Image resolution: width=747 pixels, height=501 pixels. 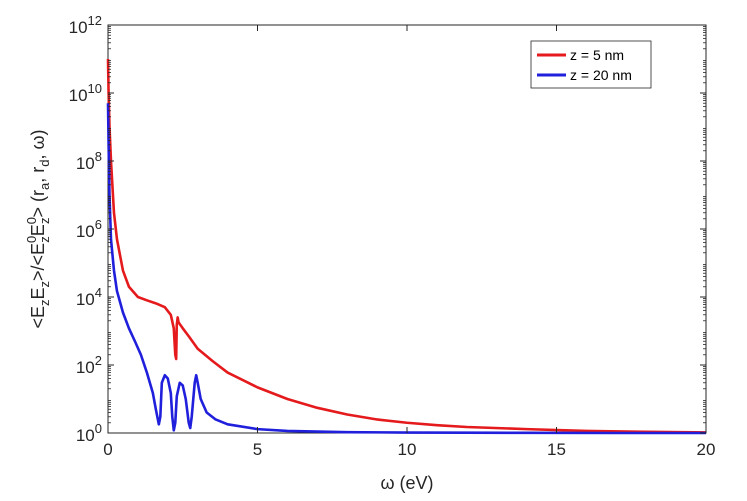 What do you see at coordinates (597, 55) in the screenshot?
I see `legend-label-5nm: z = 5 nm` at bounding box center [597, 55].